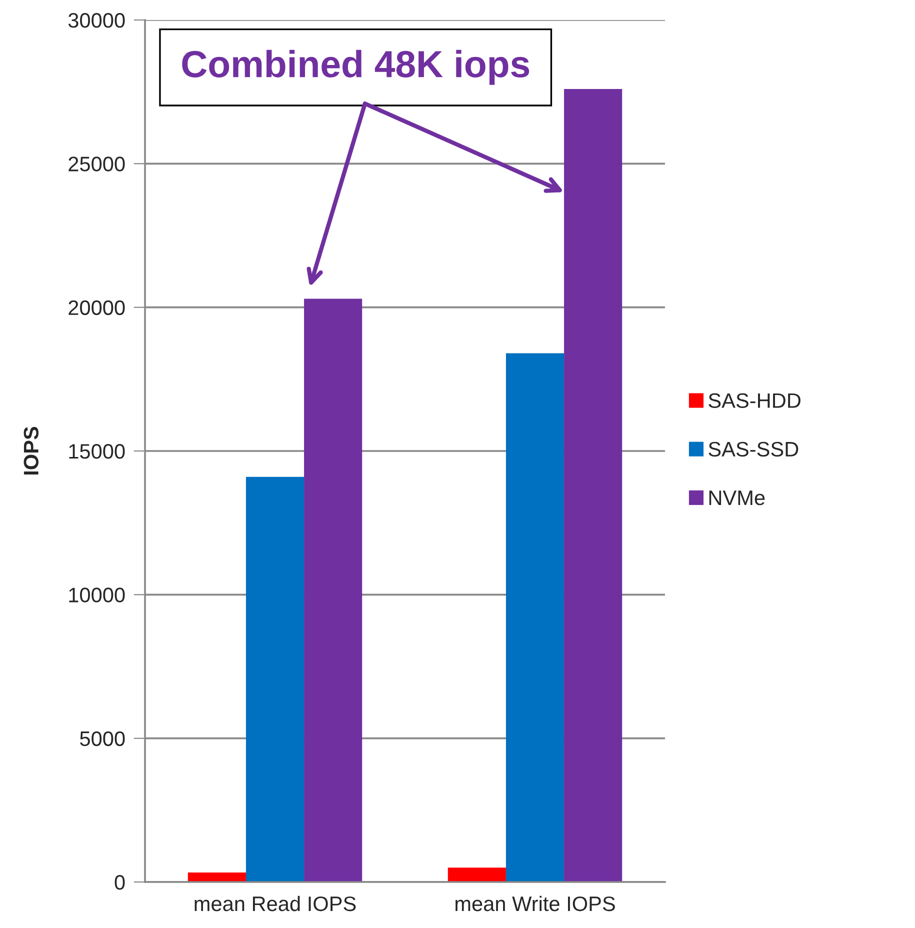  I want to click on y-tick-label: 15000, so click(97, 451).